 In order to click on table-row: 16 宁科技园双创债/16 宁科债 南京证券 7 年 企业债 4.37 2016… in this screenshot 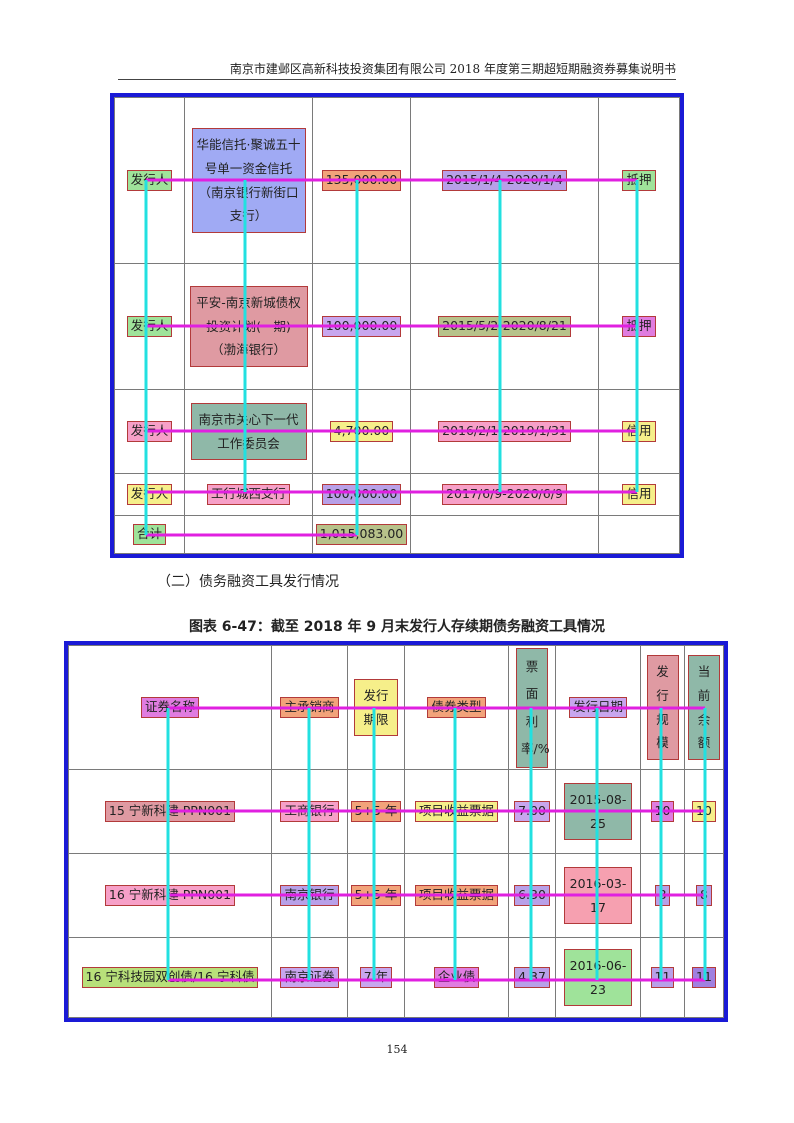, I will do `click(396, 977)`.